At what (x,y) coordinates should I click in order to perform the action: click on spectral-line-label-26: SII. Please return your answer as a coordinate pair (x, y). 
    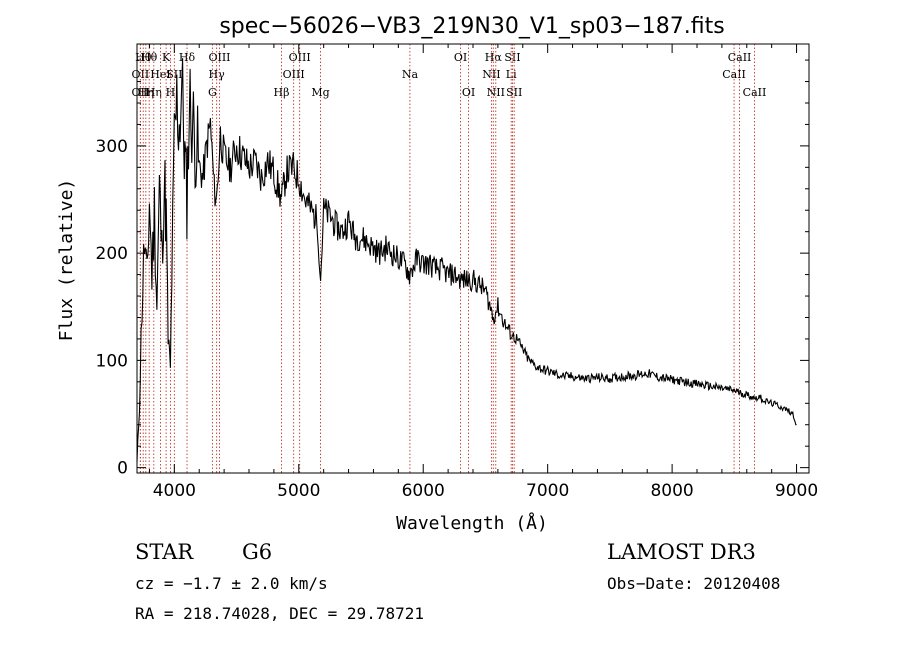
    Looking at the image, I should click on (514, 92).